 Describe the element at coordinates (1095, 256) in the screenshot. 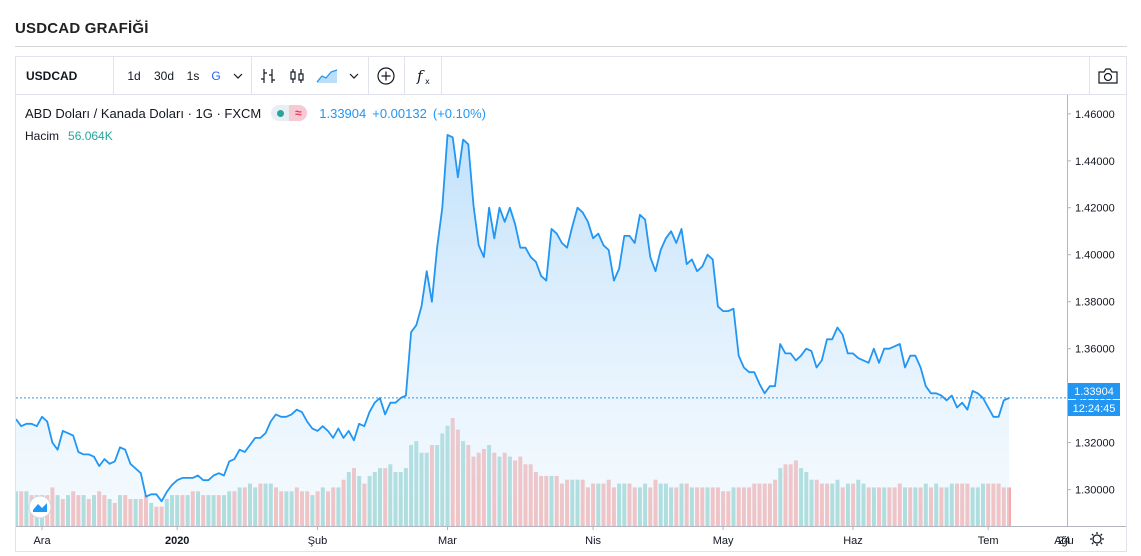

I see `y-tick-label: 1.40000` at that location.